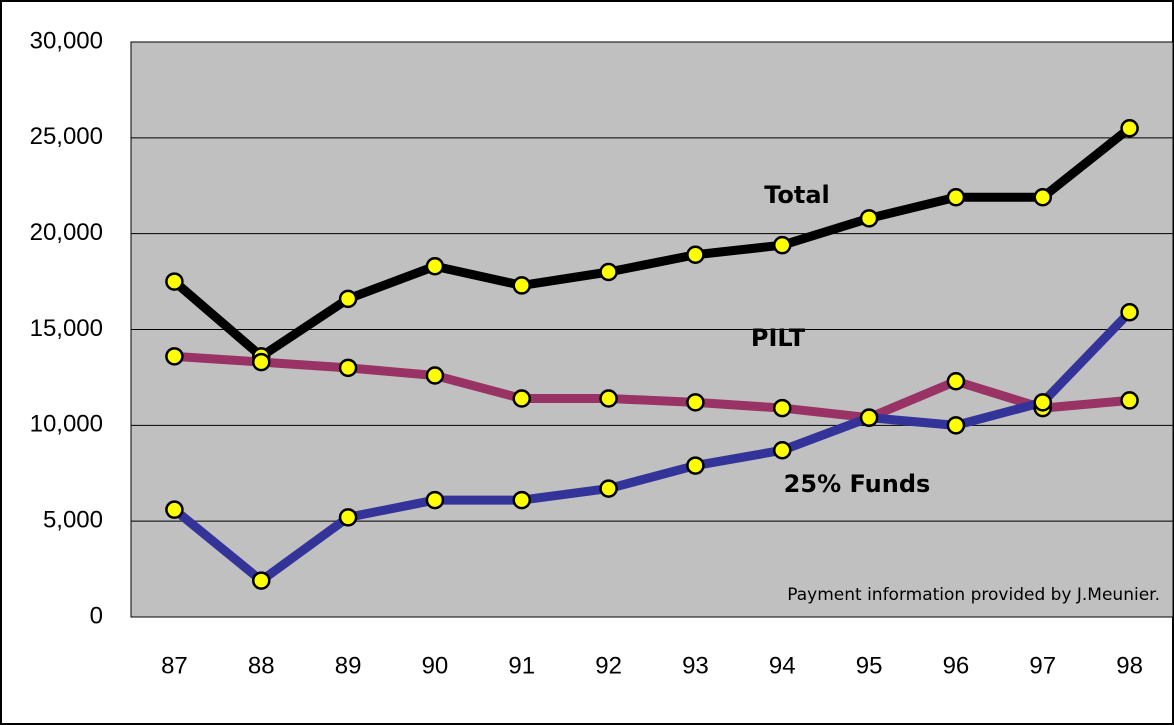 The height and width of the screenshot is (725, 1174). What do you see at coordinates (66, 232) in the screenshot?
I see `y-tick-label: 20,000` at bounding box center [66, 232].